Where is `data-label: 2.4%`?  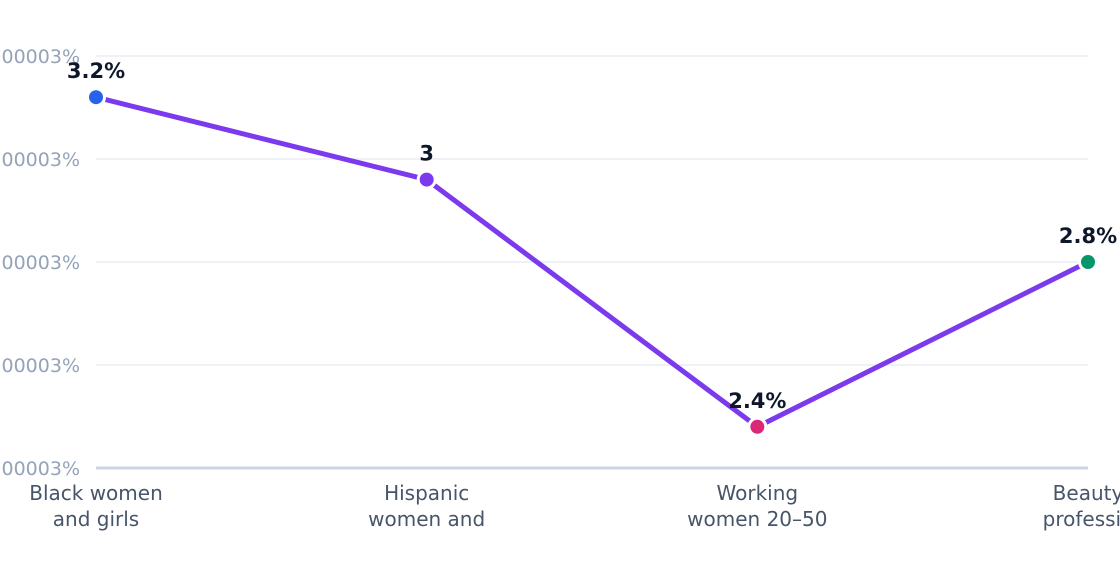 data-label: 2.4% is located at coordinates (757, 401).